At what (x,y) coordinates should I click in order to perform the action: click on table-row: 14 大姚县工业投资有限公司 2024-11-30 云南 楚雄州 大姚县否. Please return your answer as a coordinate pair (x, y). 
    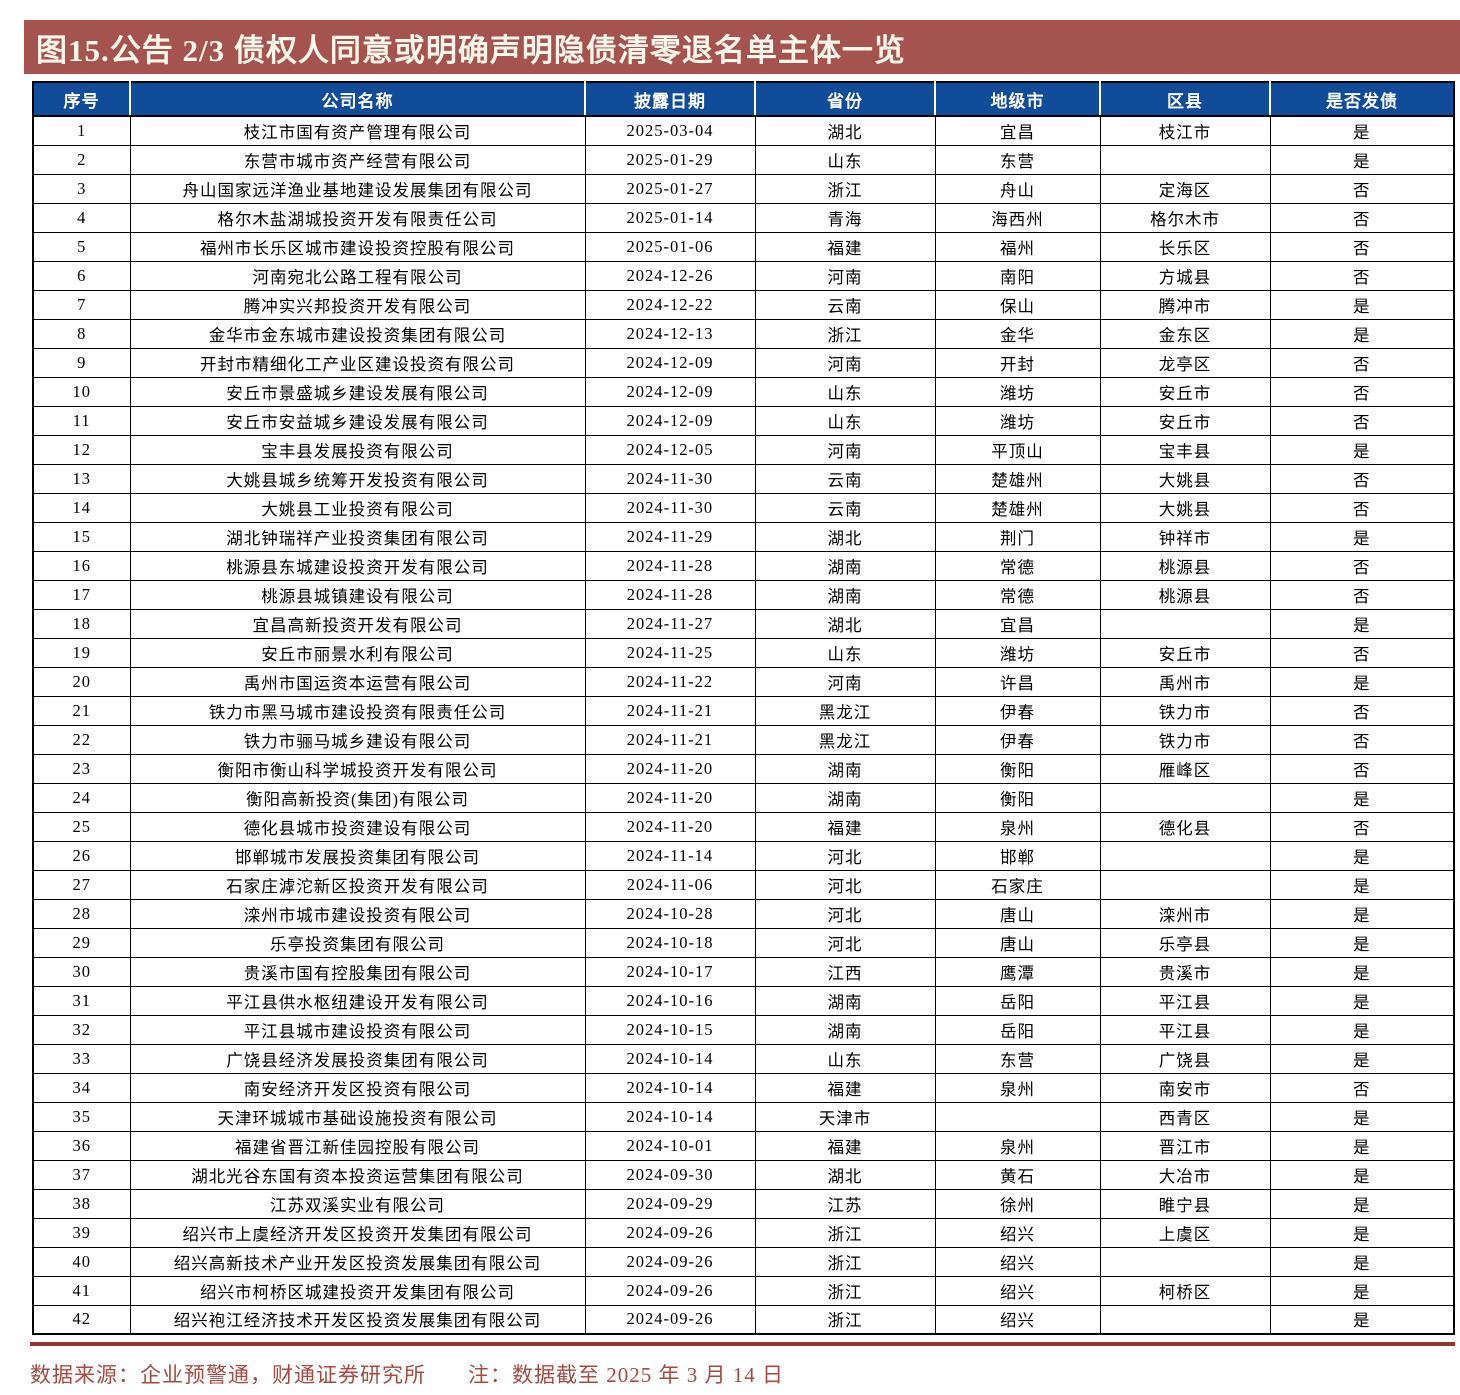
    Looking at the image, I should click on (743, 507).